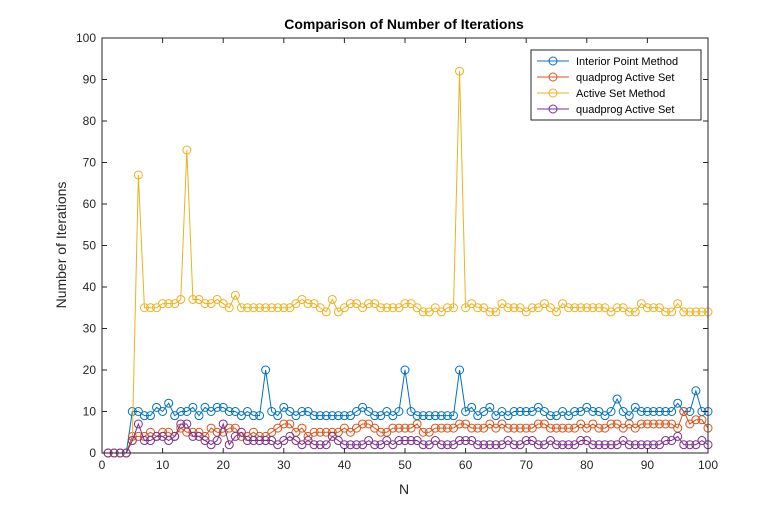 The width and height of the screenshot is (781, 509). I want to click on x-tick-label: 80, so click(587, 465).